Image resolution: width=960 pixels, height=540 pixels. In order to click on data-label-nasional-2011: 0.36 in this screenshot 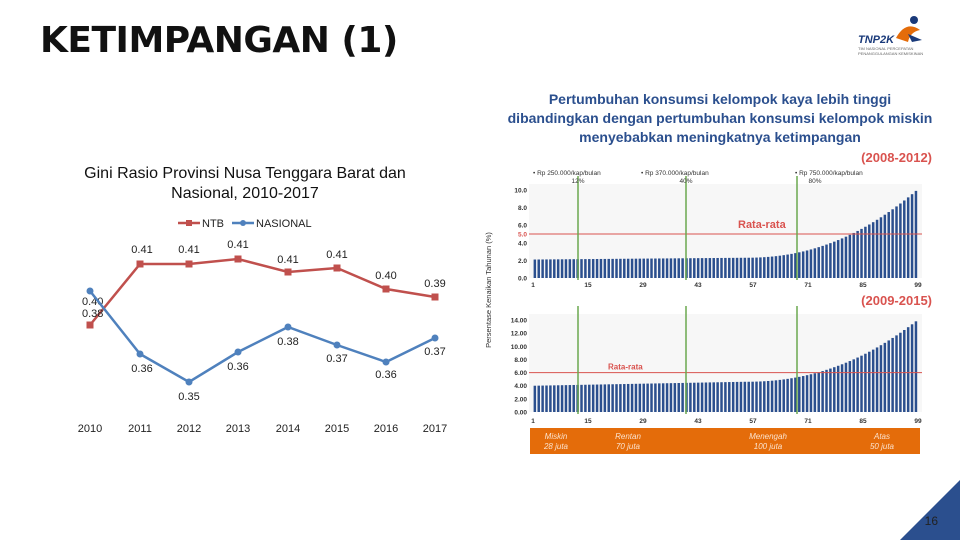, I will do `click(141, 369)`.